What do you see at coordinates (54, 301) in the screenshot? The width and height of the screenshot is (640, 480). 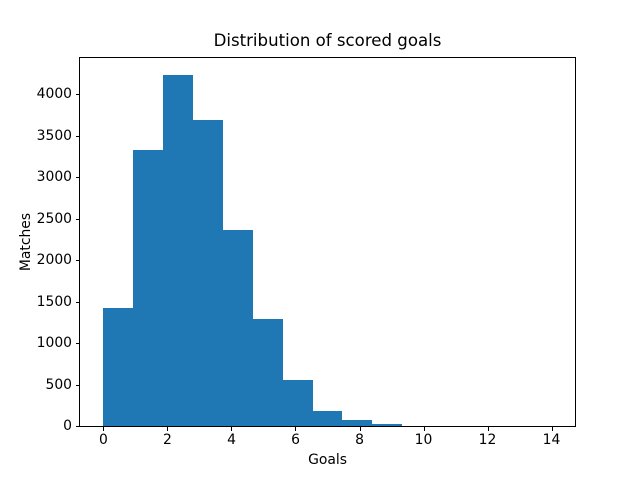 I see `y-tick-label: 1500` at bounding box center [54, 301].